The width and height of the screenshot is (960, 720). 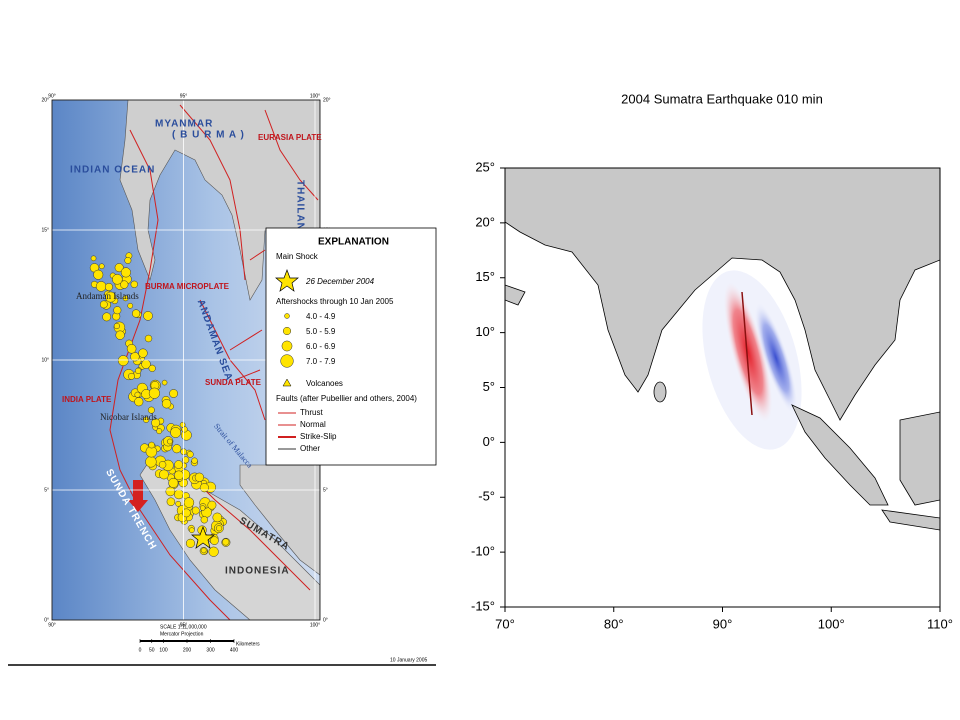 I want to click on wave-trough, so click(x=776, y=358).